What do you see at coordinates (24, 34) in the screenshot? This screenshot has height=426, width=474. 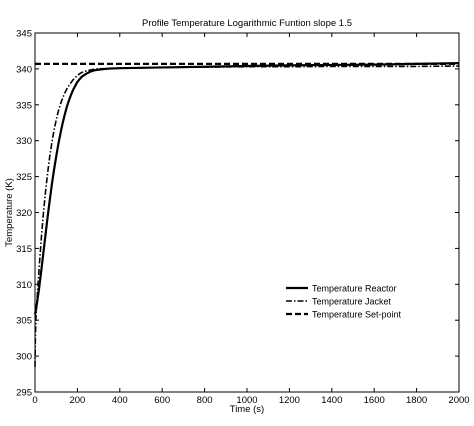 I see `y-tick-label: 345` at bounding box center [24, 34].